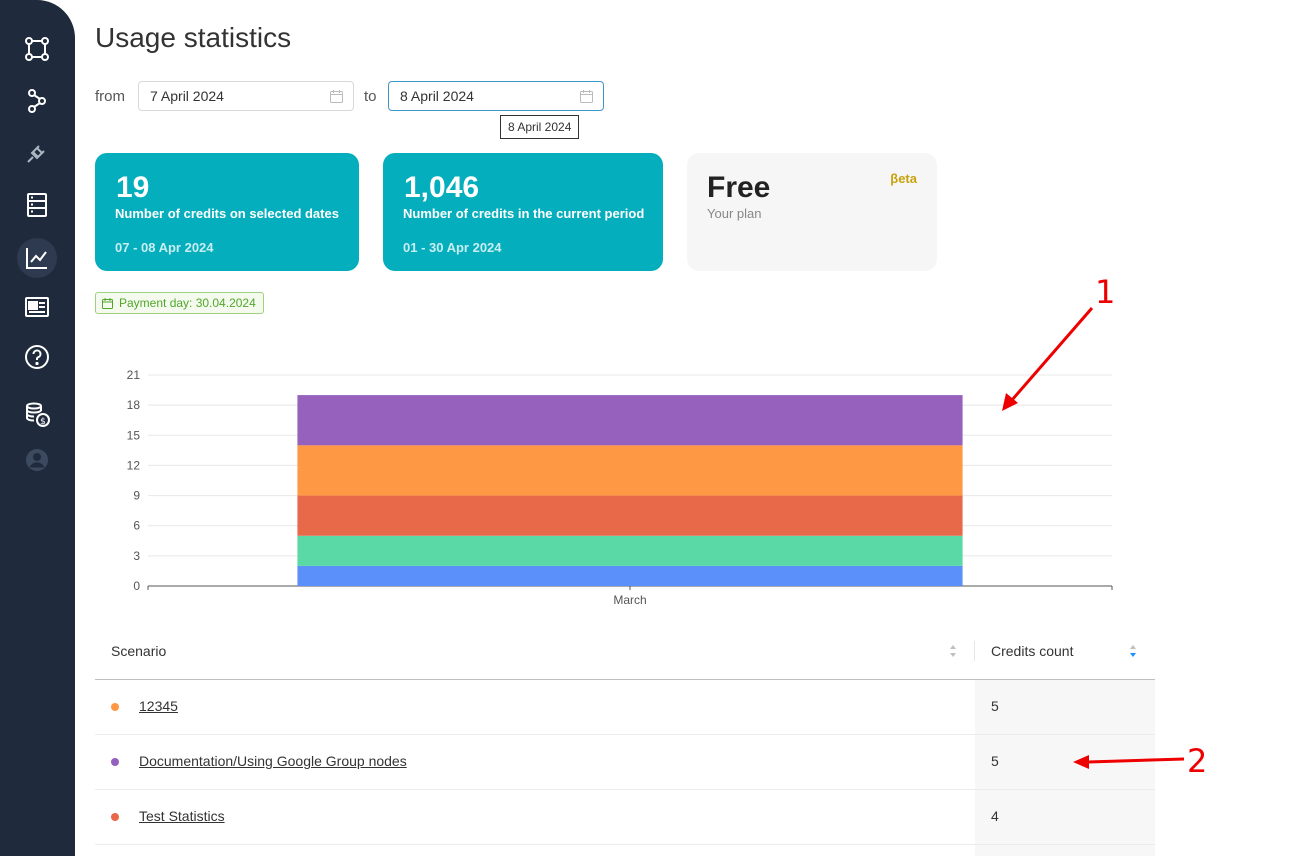 Image resolution: width=1293 pixels, height=856 pixels. What do you see at coordinates (37, 101) in the screenshot?
I see `flow-icon` at bounding box center [37, 101].